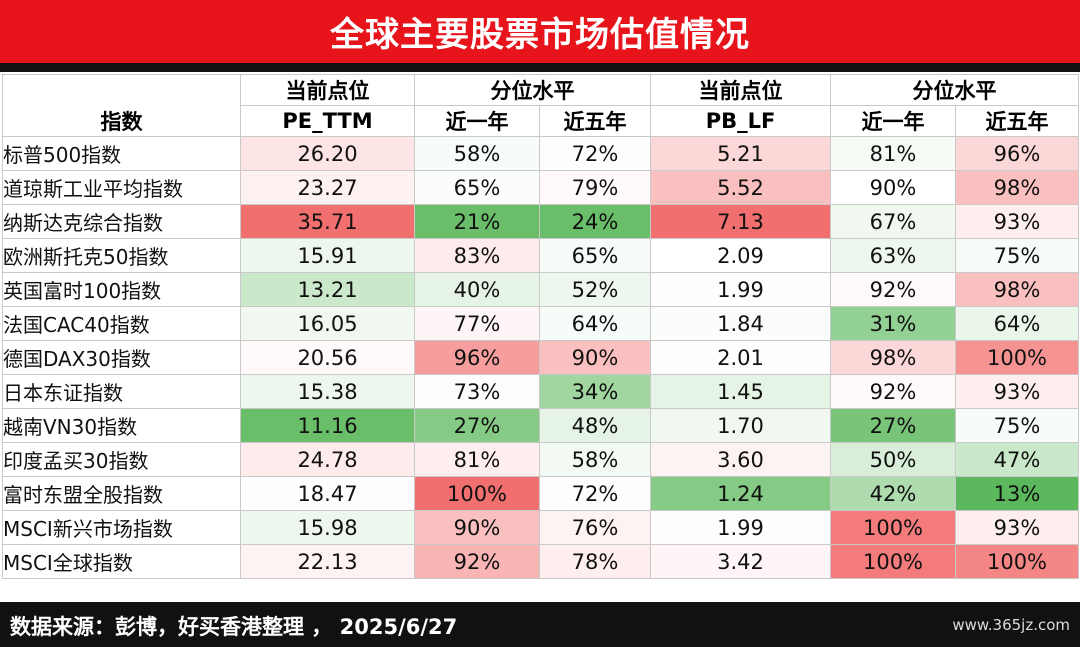 Image resolution: width=1080 pixels, height=647 pixels. What do you see at coordinates (121, 391) in the screenshot?
I see `index-name-cell: 日本东证指数` at bounding box center [121, 391].